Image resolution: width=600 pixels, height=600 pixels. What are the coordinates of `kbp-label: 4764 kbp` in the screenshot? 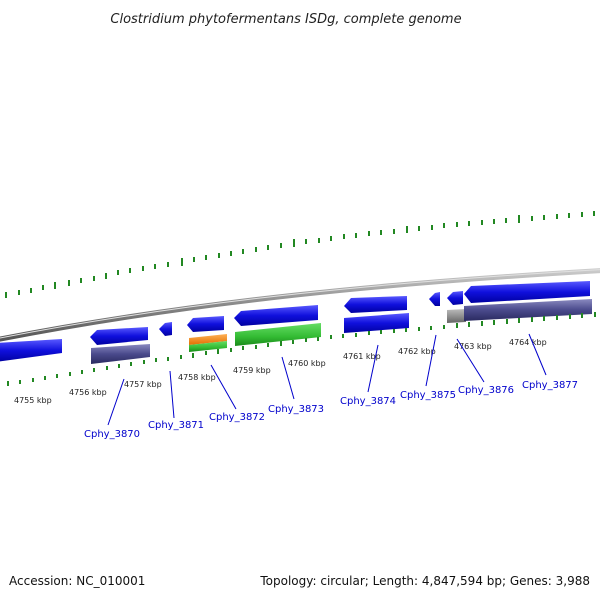 It's located at (528, 342).